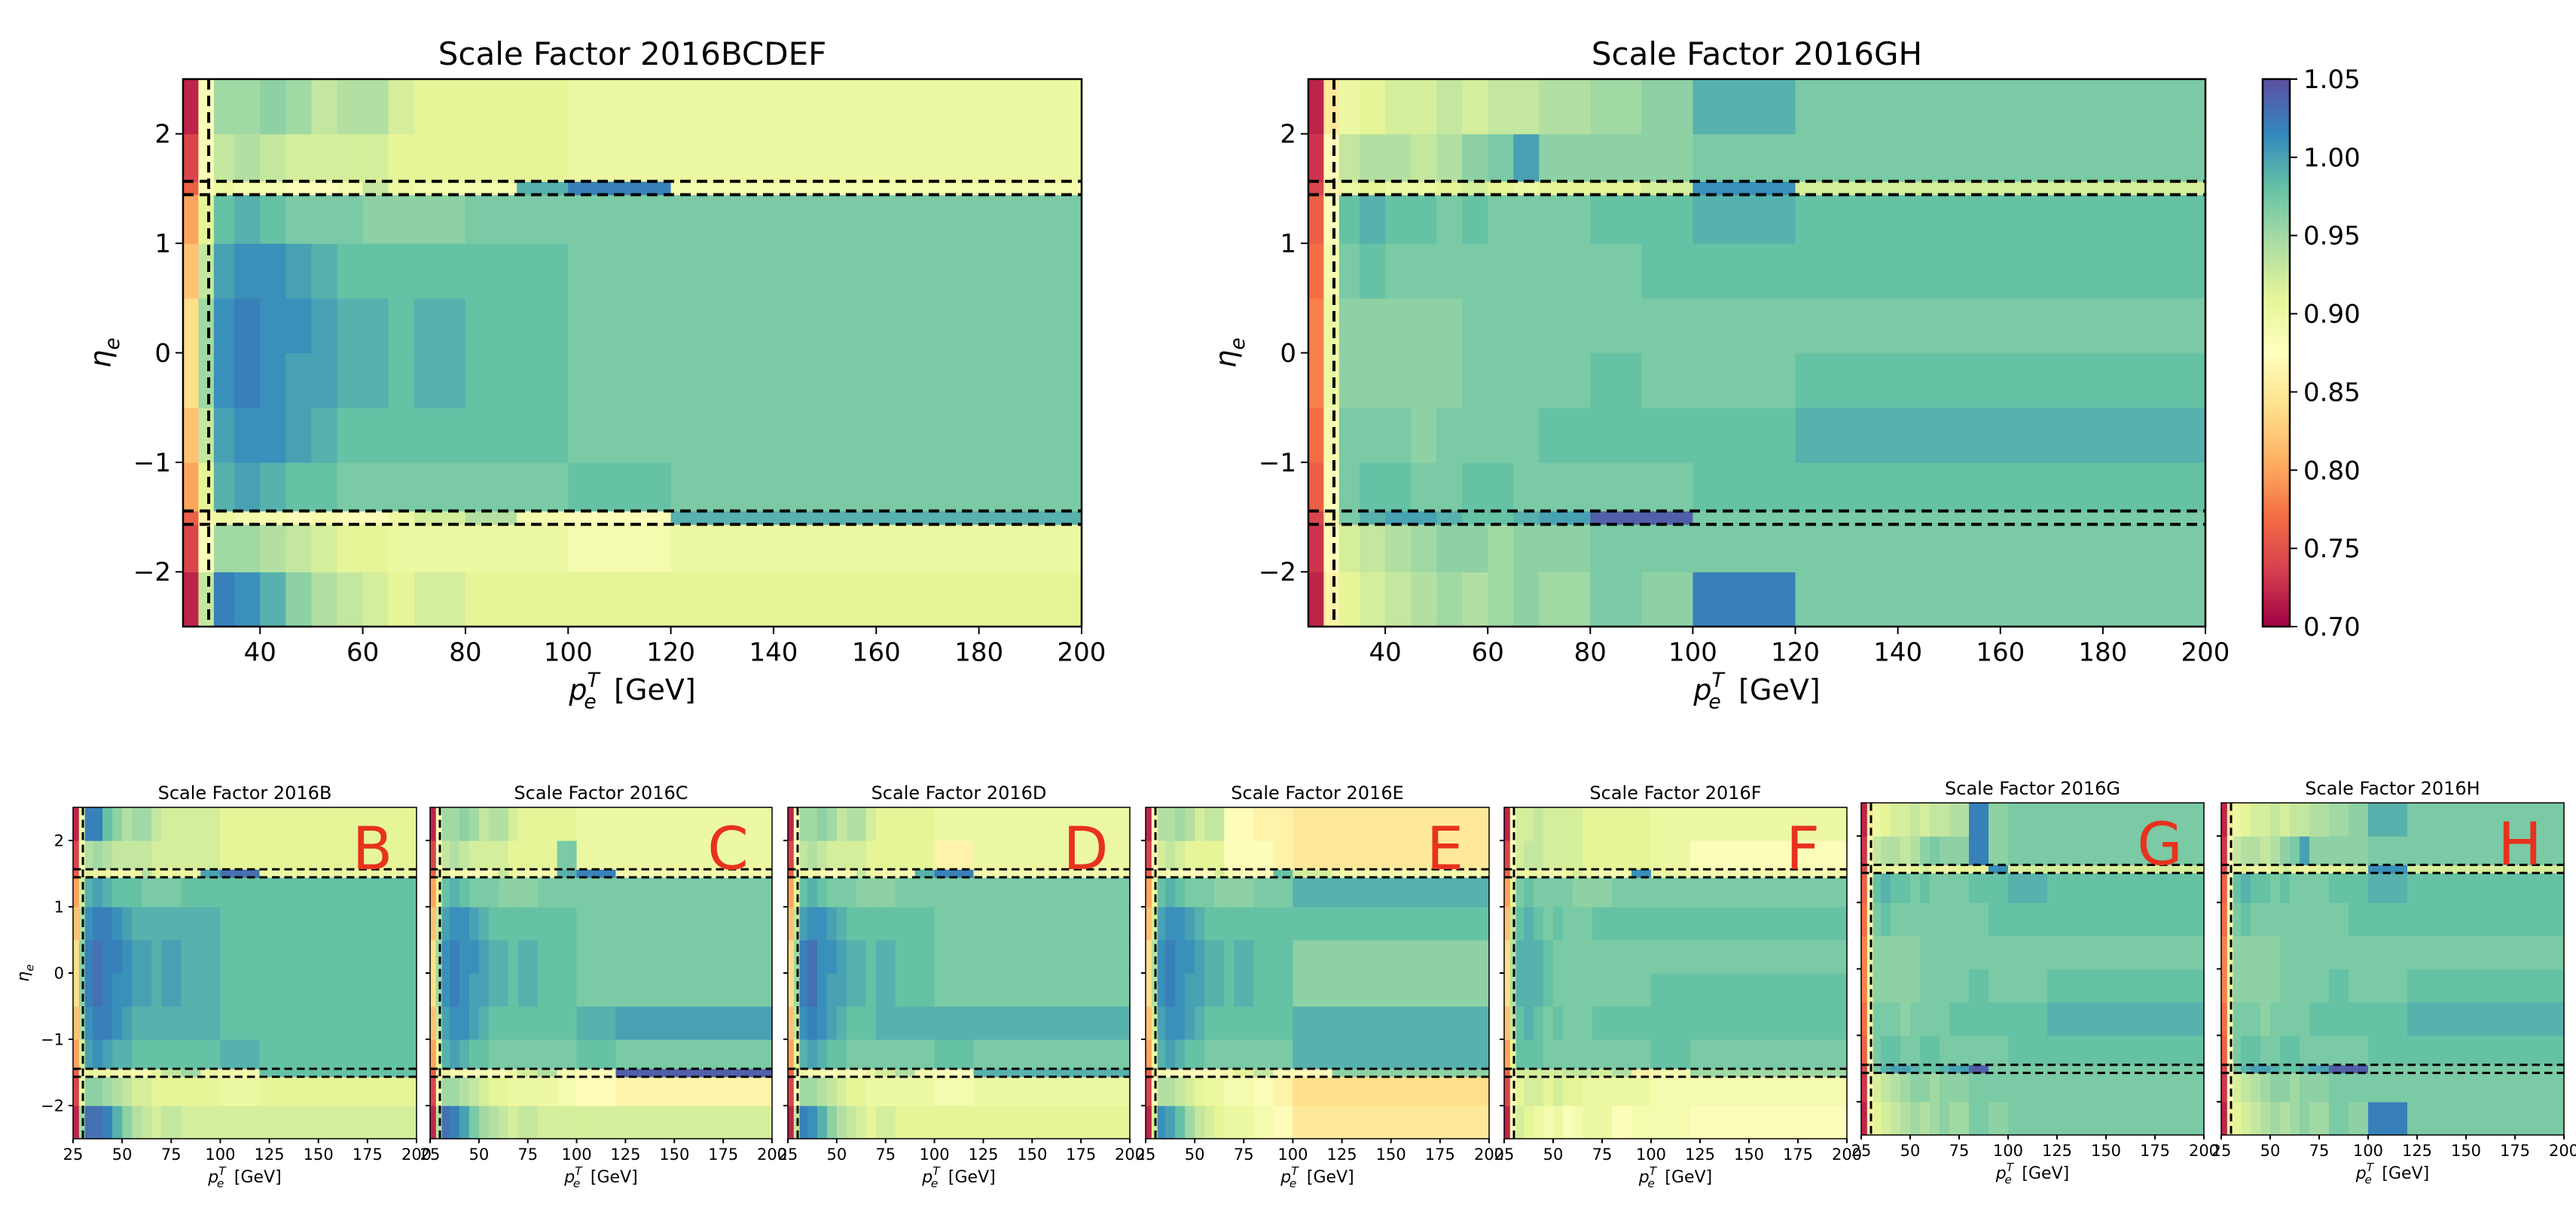 This screenshot has width=2576, height=1205. I want to click on y-axis-label-main: η, so click(101, 359).